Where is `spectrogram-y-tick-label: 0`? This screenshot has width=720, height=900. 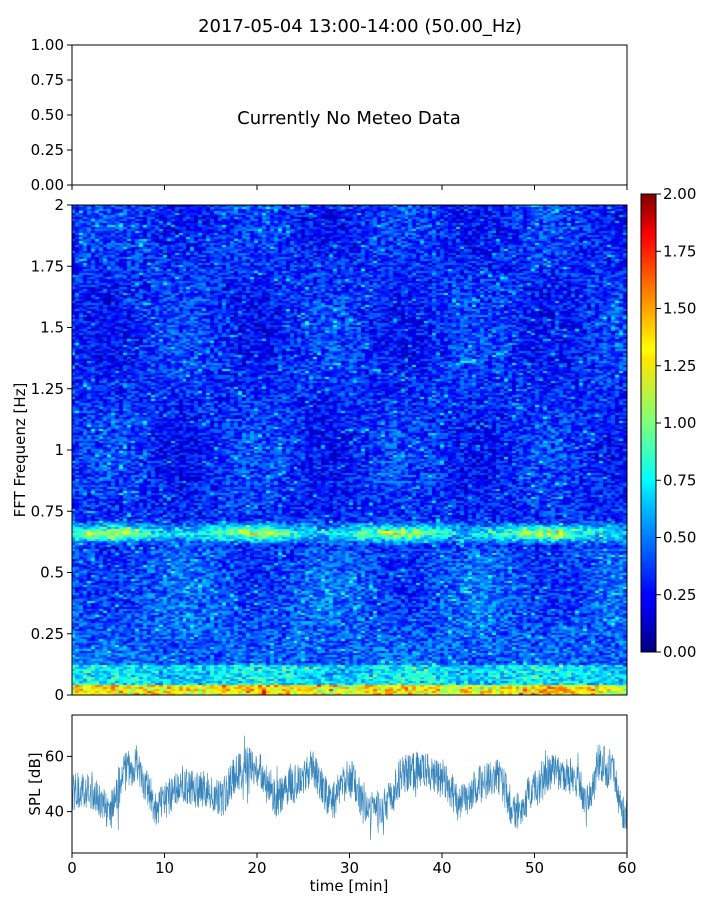 spectrogram-y-tick-label: 0 is located at coordinates (59, 695).